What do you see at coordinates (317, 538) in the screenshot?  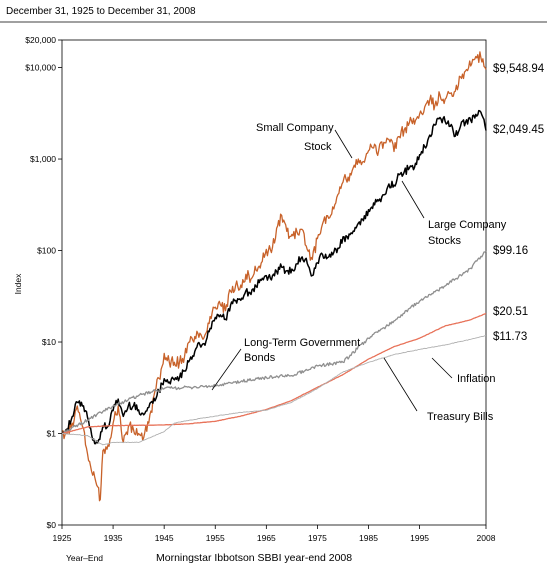 I see `x-tick-label: 1975` at bounding box center [317, 538].